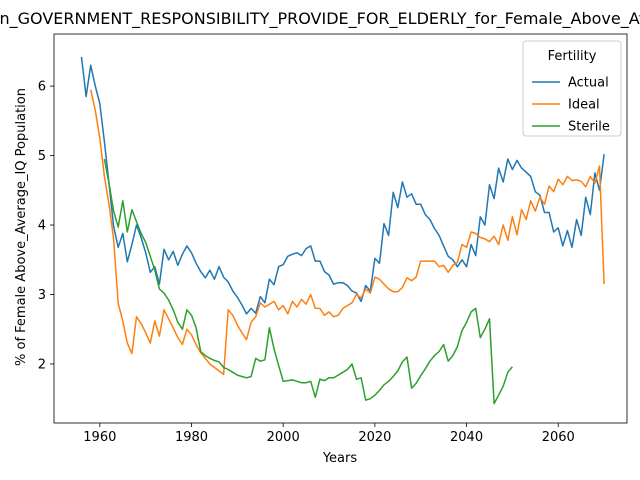 The height and width of the screenshot is (480, 640). What do you see at coordinates (589, 127) in the screenshot?
I see `legend-label-sterile: Sterile` at bounding box center [589, 127].